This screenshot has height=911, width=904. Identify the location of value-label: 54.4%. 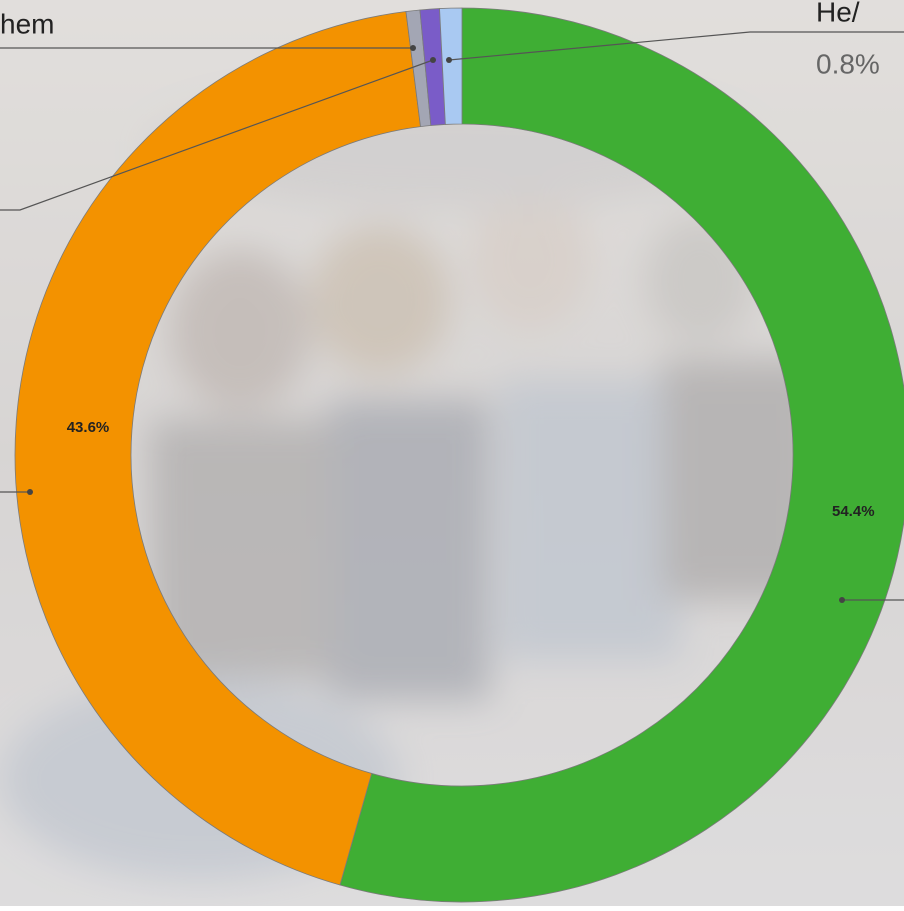
(853, 511).